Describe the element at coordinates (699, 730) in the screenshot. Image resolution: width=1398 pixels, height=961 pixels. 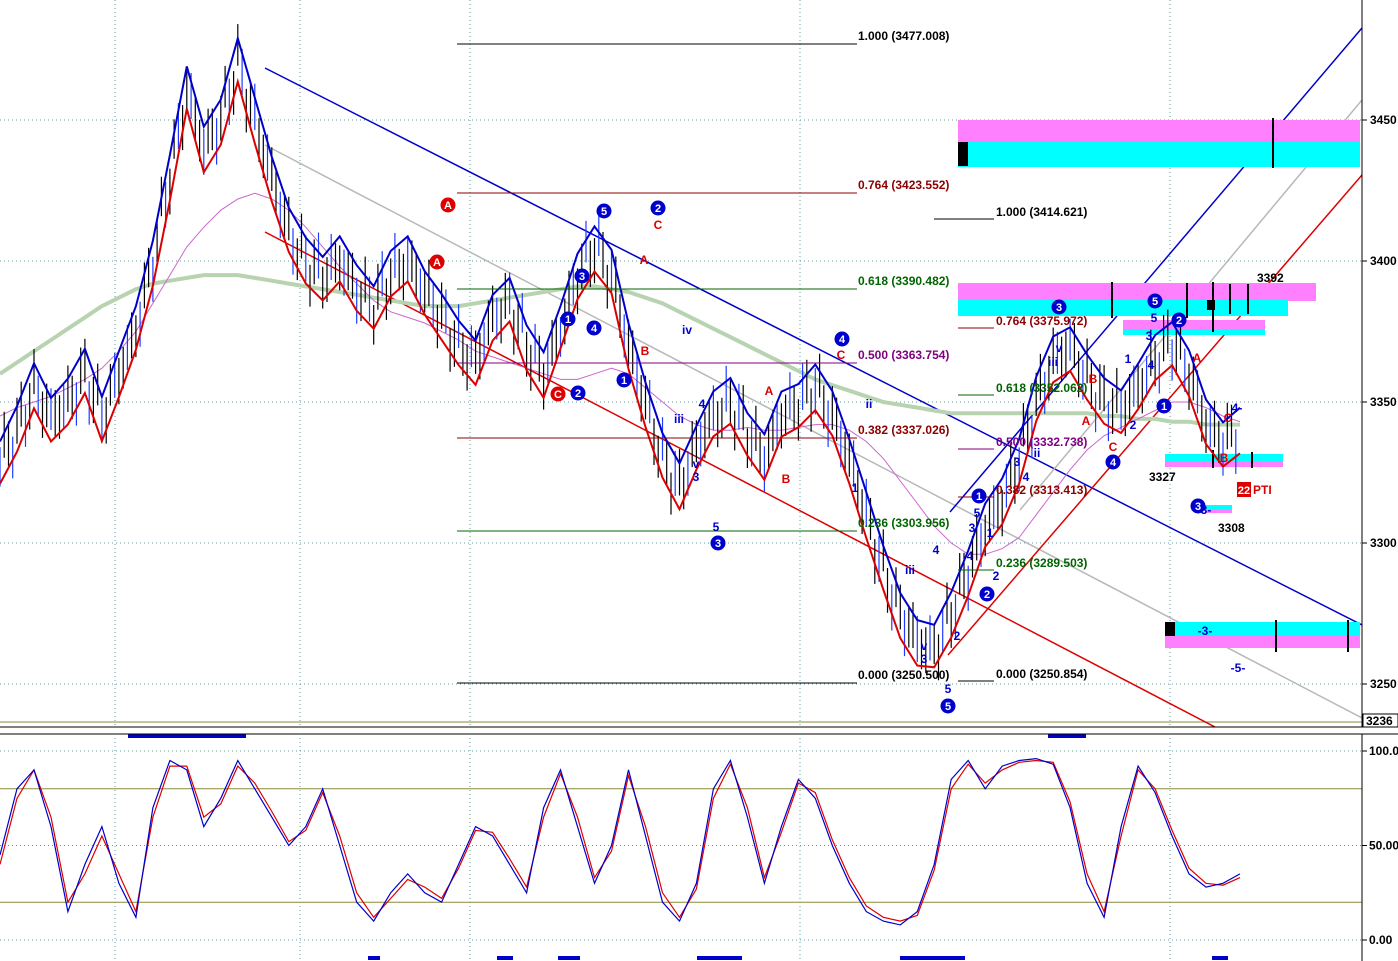
I see `panel-divider` at that location.